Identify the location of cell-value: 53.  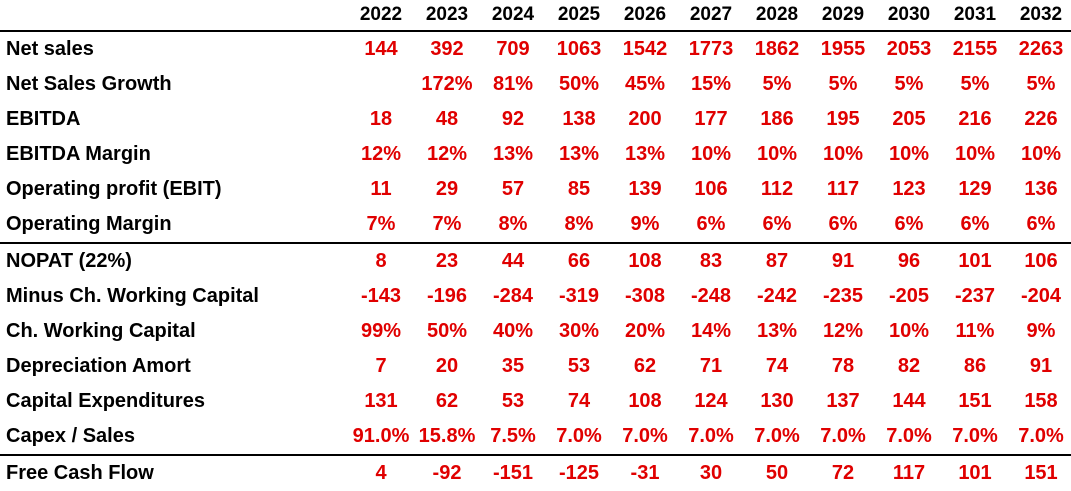
(579, 366).